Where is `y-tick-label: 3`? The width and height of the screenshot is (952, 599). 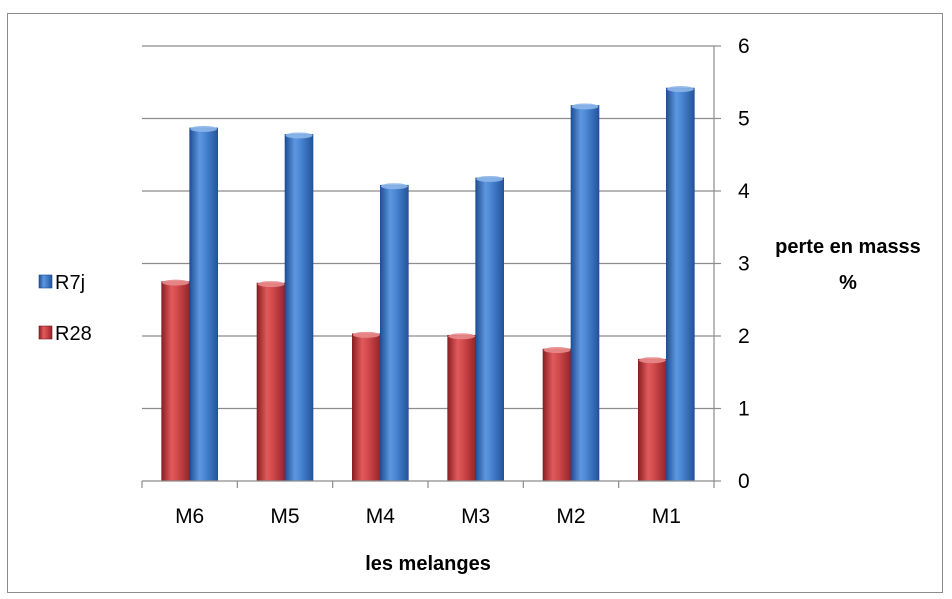
y-tick-label: 3 is located at coordinates (744, 264).